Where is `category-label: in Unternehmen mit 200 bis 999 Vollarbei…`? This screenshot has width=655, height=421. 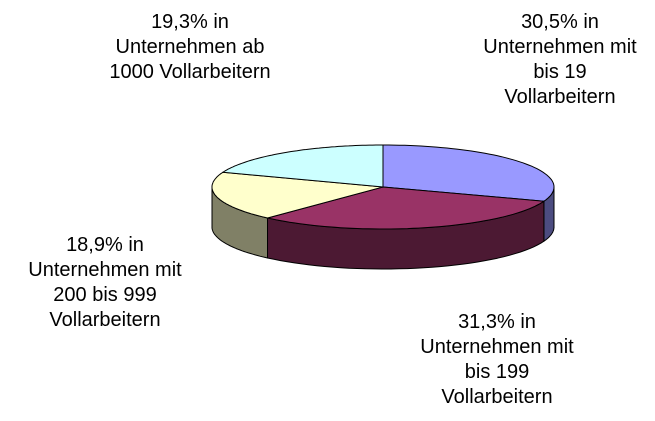
category-label: in Unternehmen mit 200 bis 999 Vollarbei… is located at coordinates (105, 282).